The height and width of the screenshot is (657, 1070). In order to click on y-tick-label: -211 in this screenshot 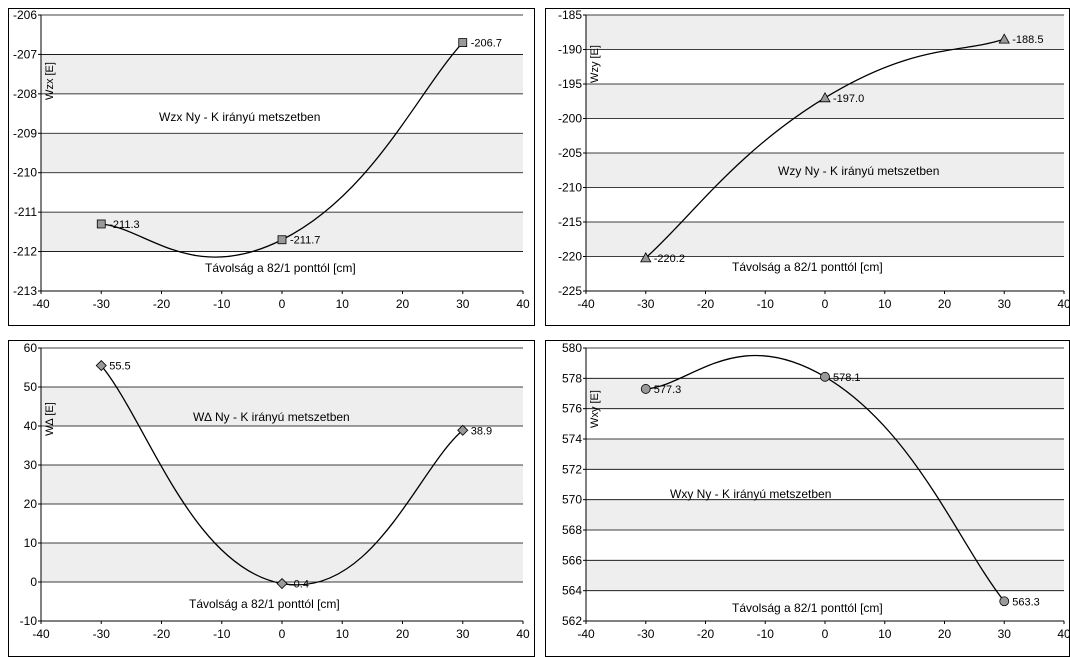, I will do `click(25, 212)`.